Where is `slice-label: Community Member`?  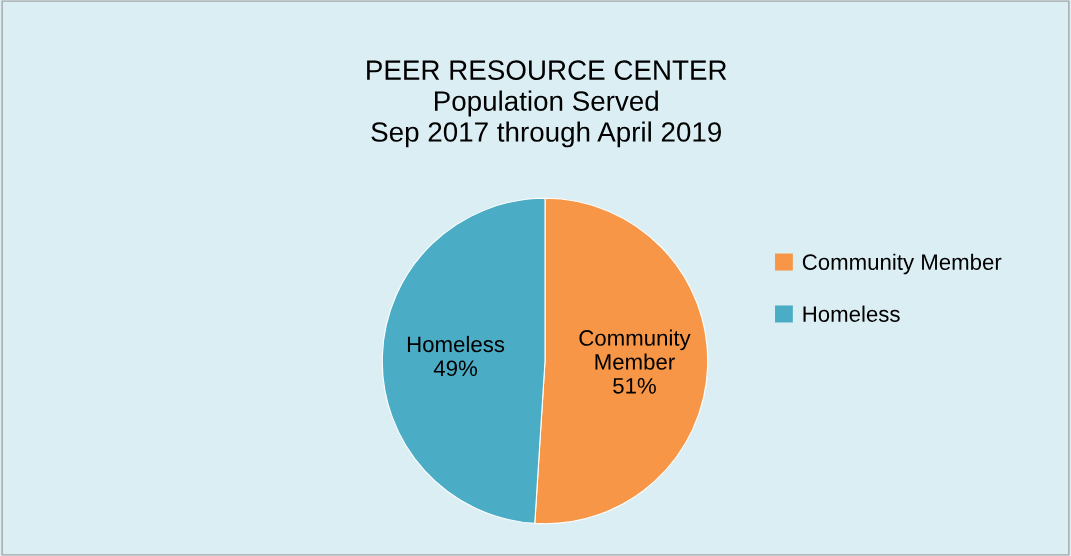 slice-label: Community Member is located at coordinates (635, 349).